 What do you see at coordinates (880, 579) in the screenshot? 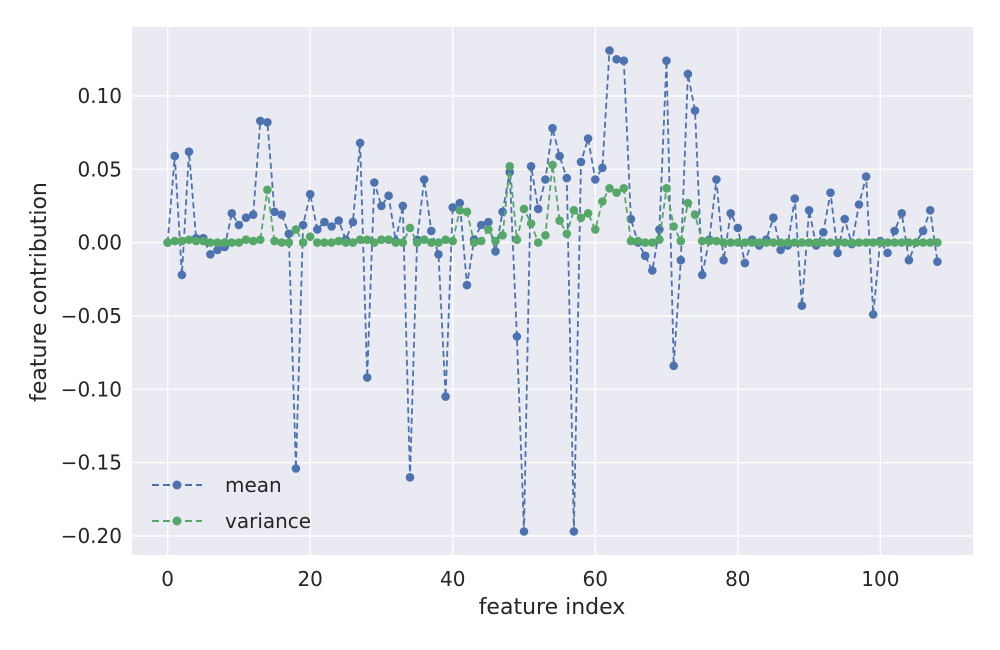
I see `x-tick-label: 100` at bounding box center [880, 579].